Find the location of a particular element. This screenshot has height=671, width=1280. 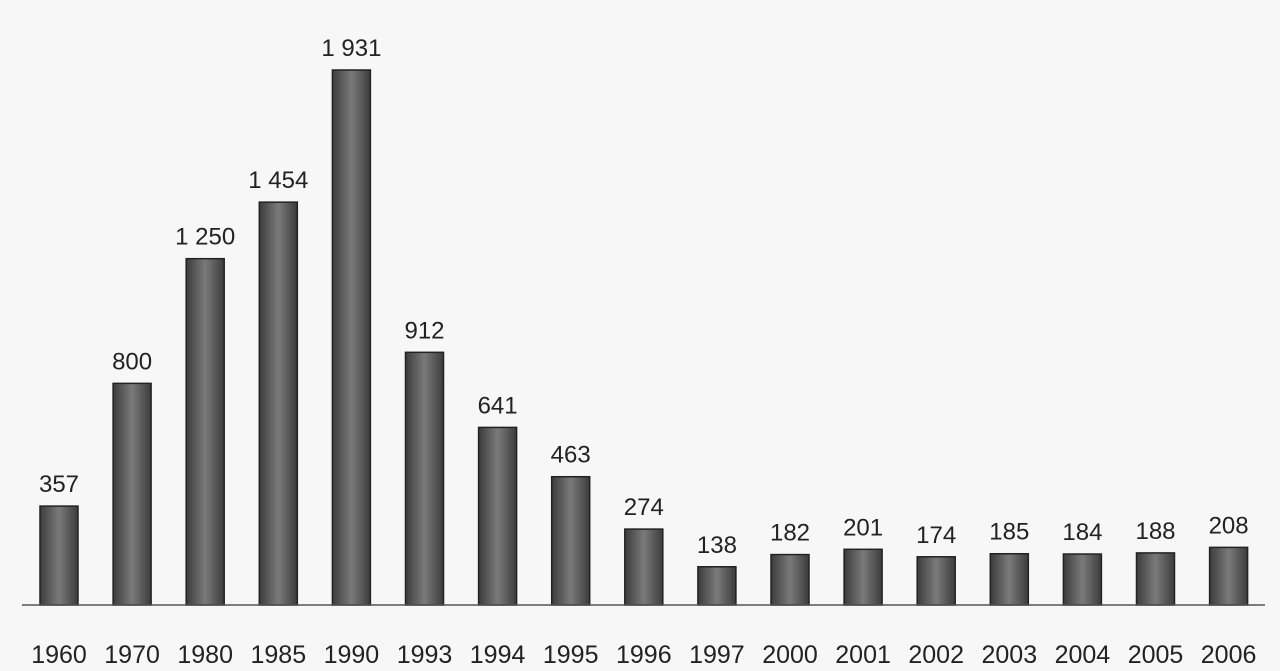

value-label: 182 is located at coordinates (790, 533).